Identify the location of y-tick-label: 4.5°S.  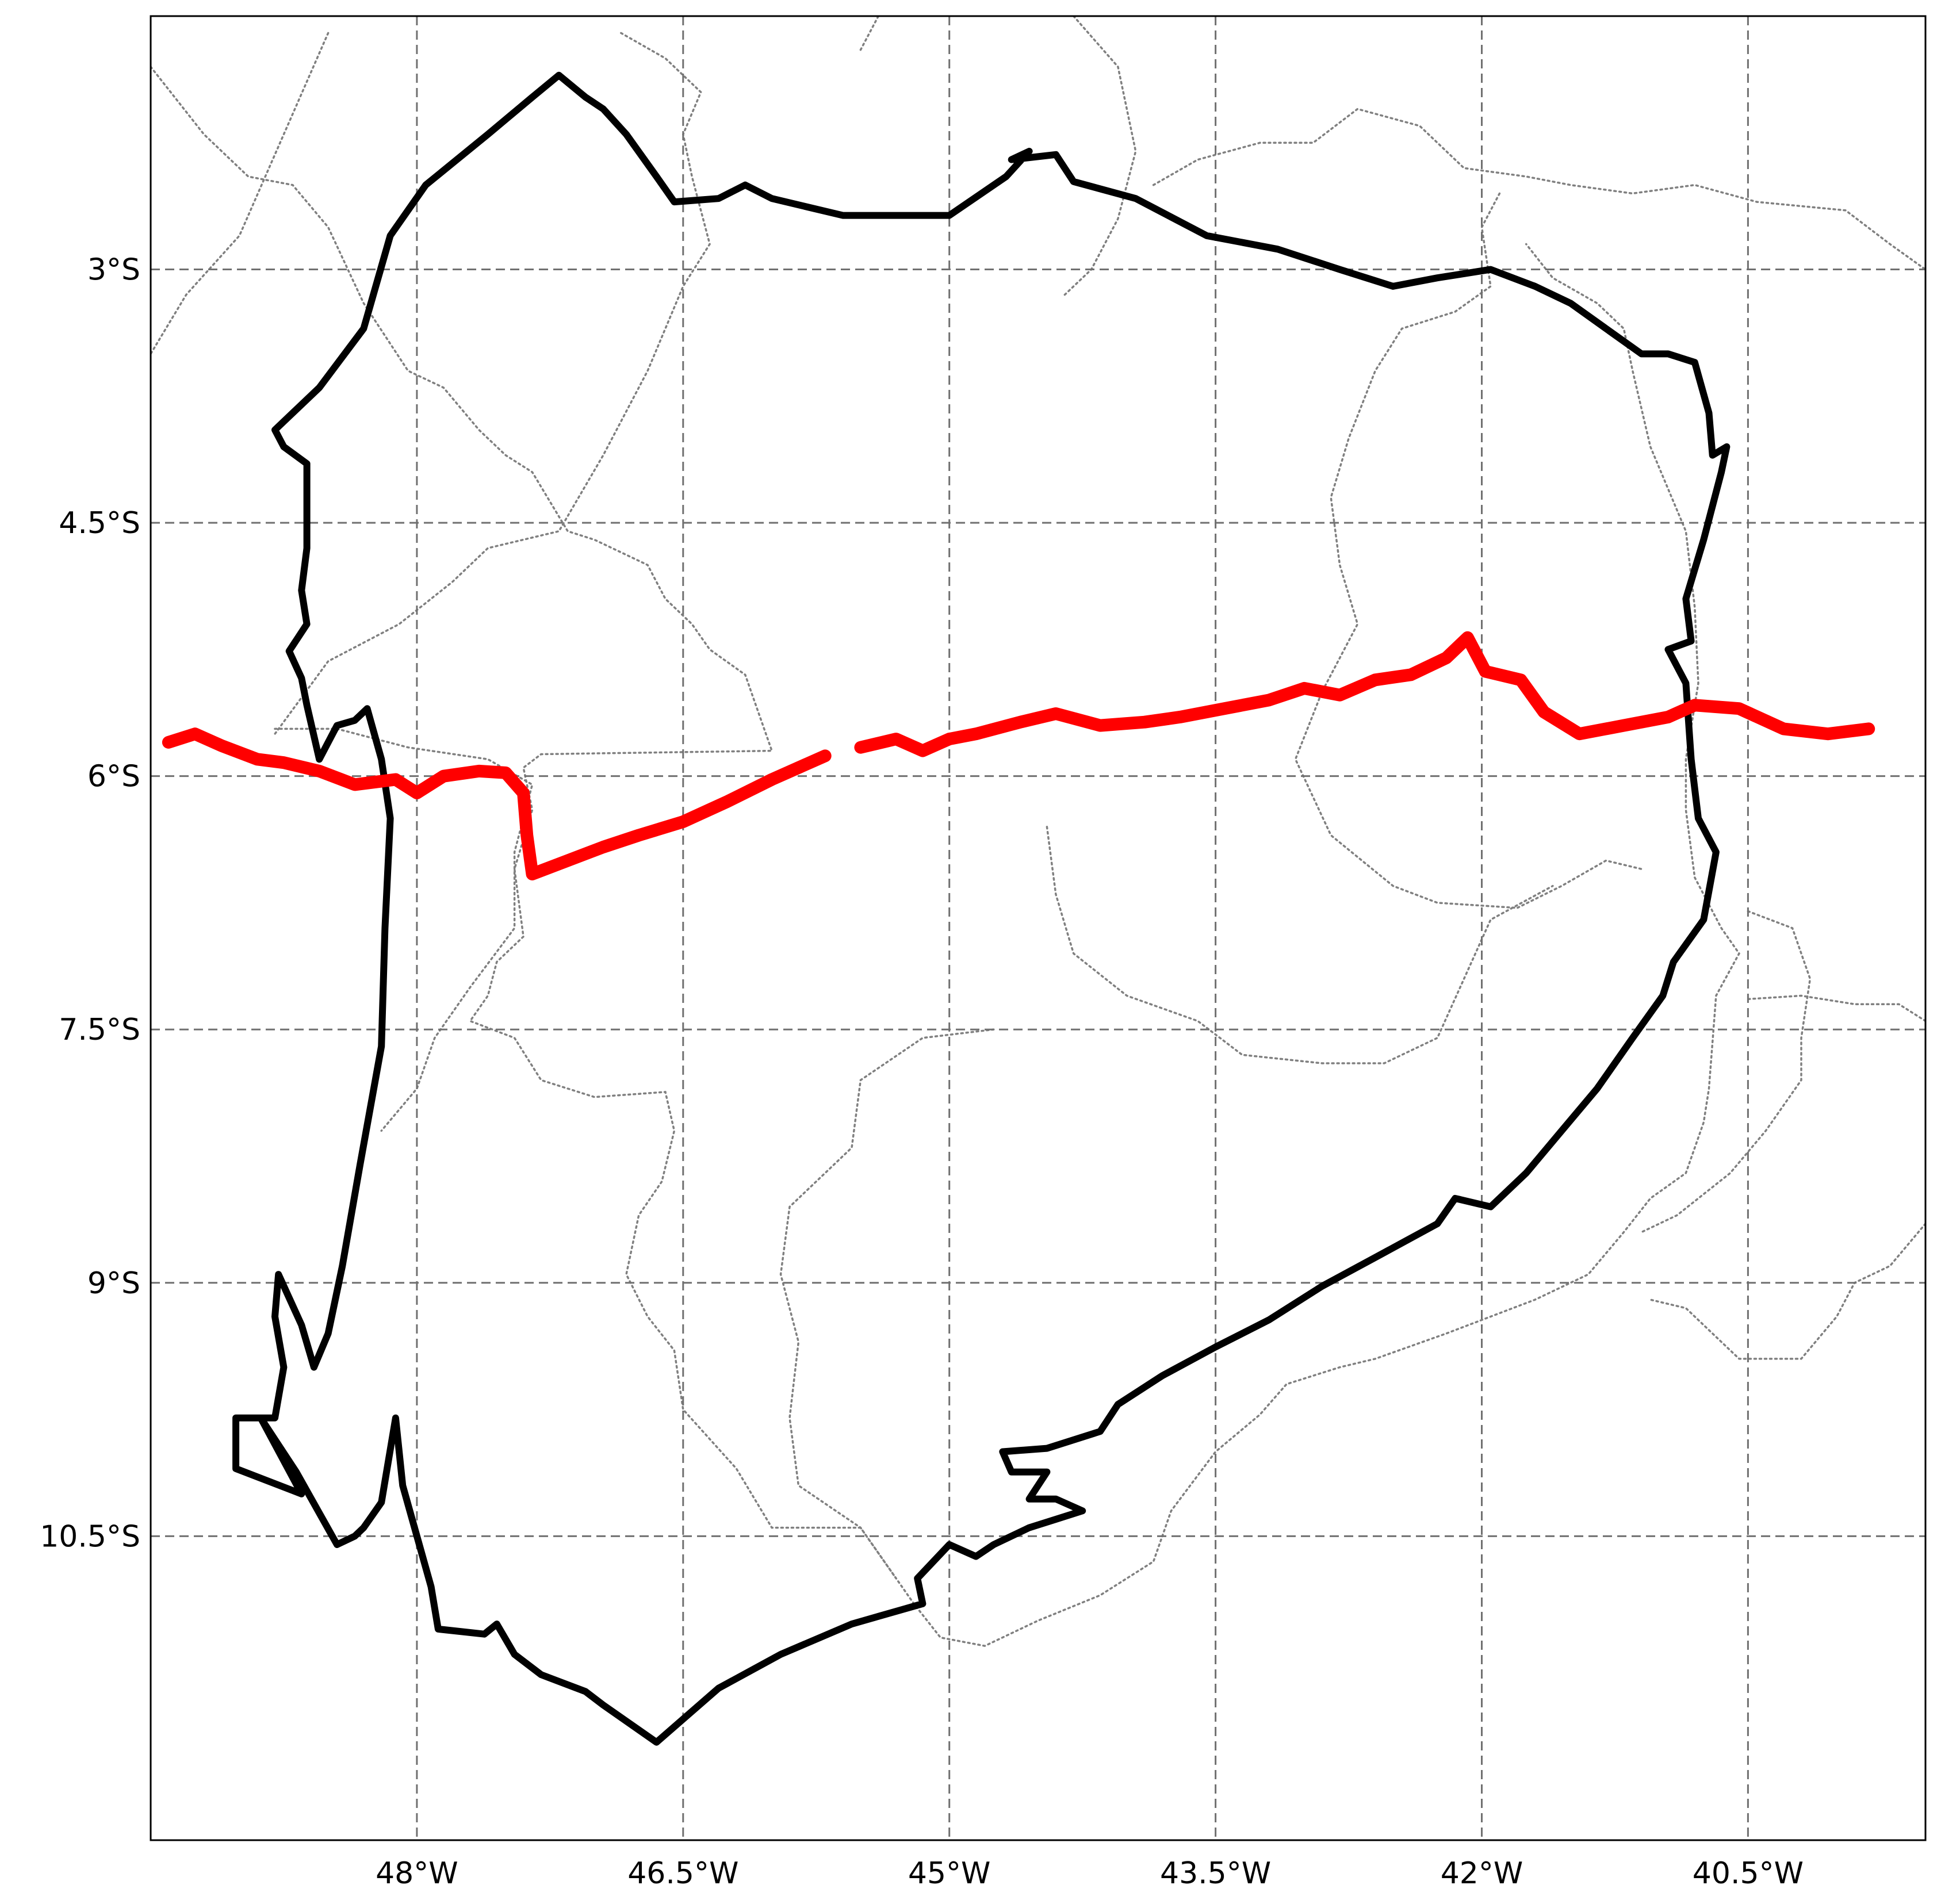
(99, 523).